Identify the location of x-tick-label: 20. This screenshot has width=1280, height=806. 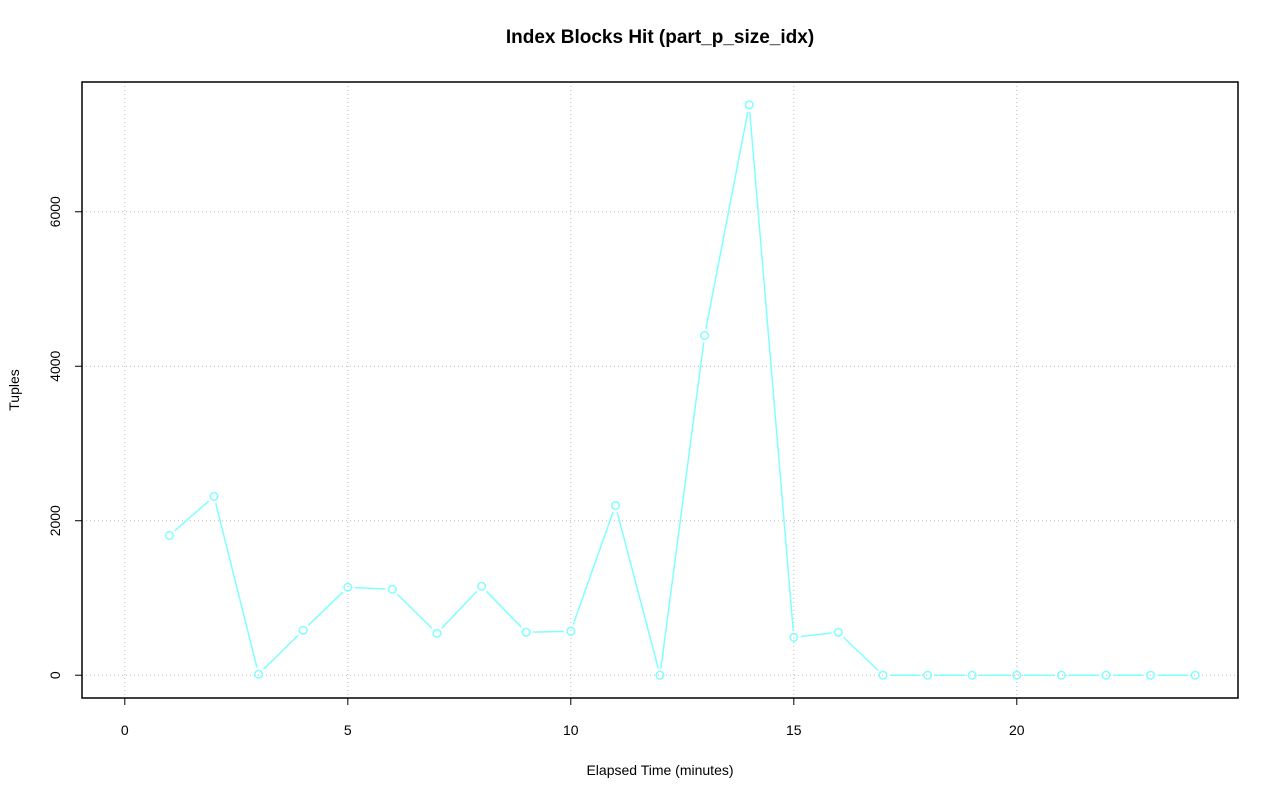
(1017, 730).